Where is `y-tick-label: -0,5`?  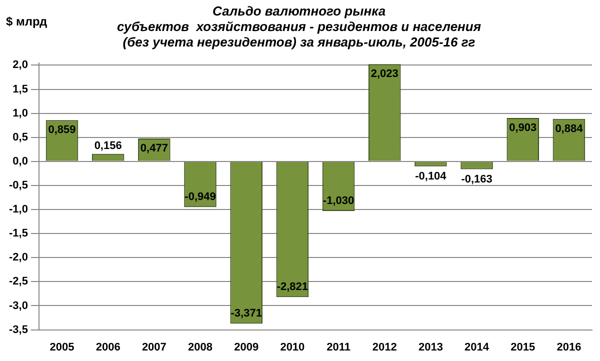
y-tick-label: -0,5 is located at coordinates (18, 186).